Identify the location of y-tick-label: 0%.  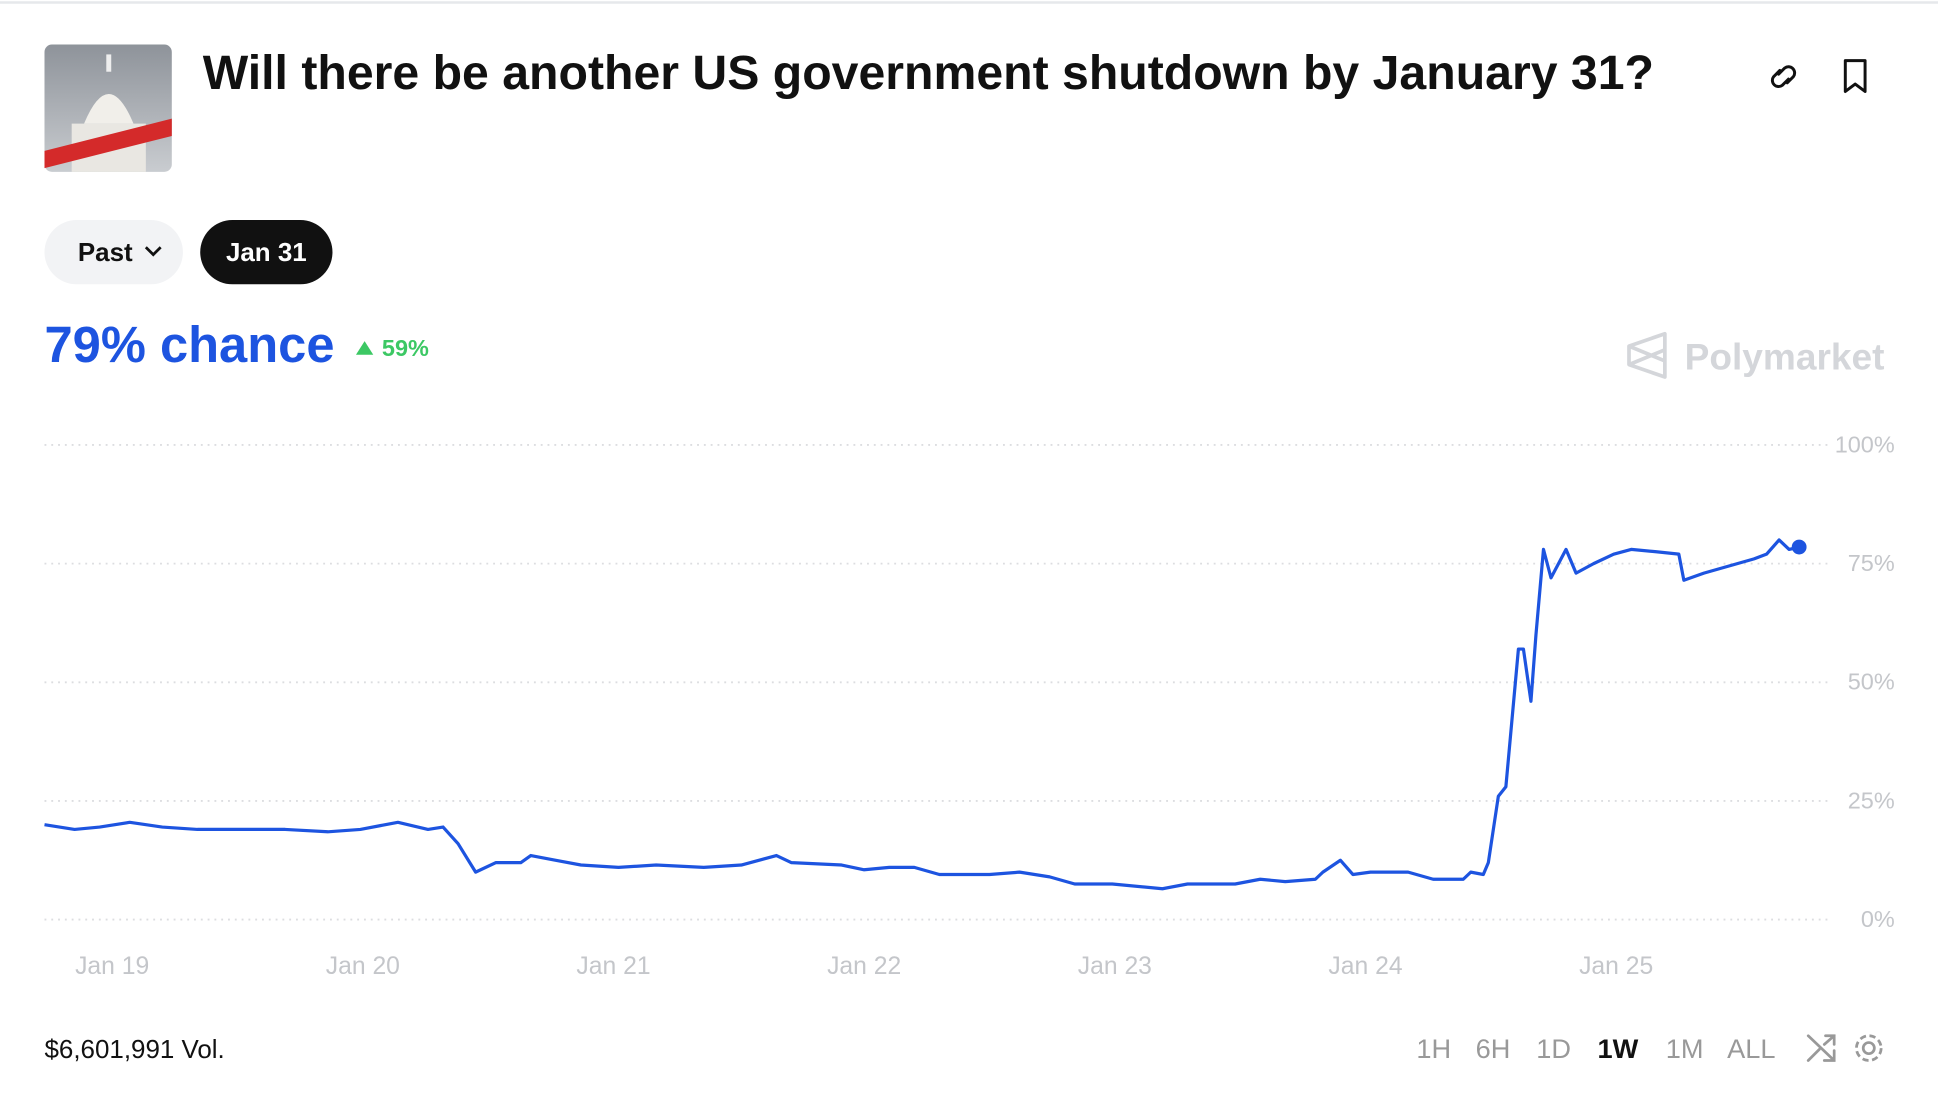
(1878, 919).